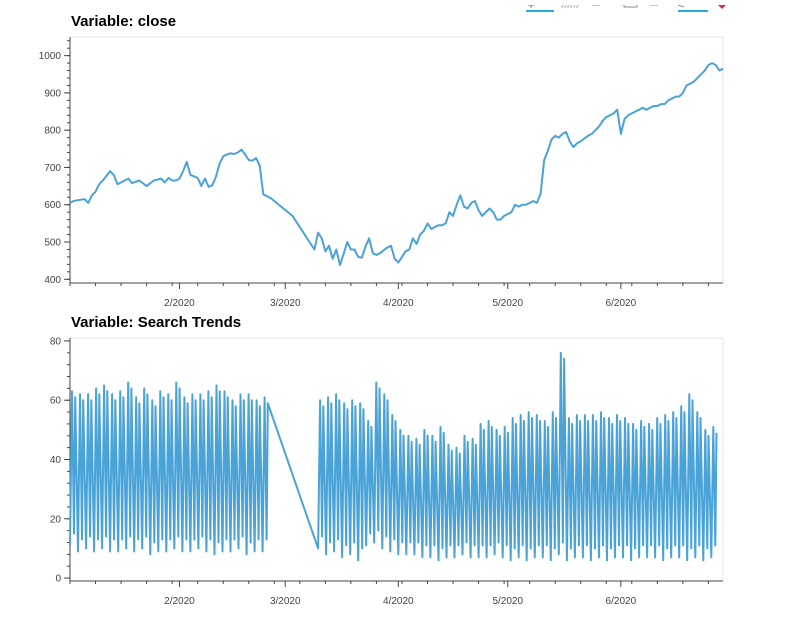 The width and height of the screenshot is (799, 620). What do you see at coordinates (540, 11) in the screenshot?
I see `pan-tool-active-bar` at bounding box center [540, 11].